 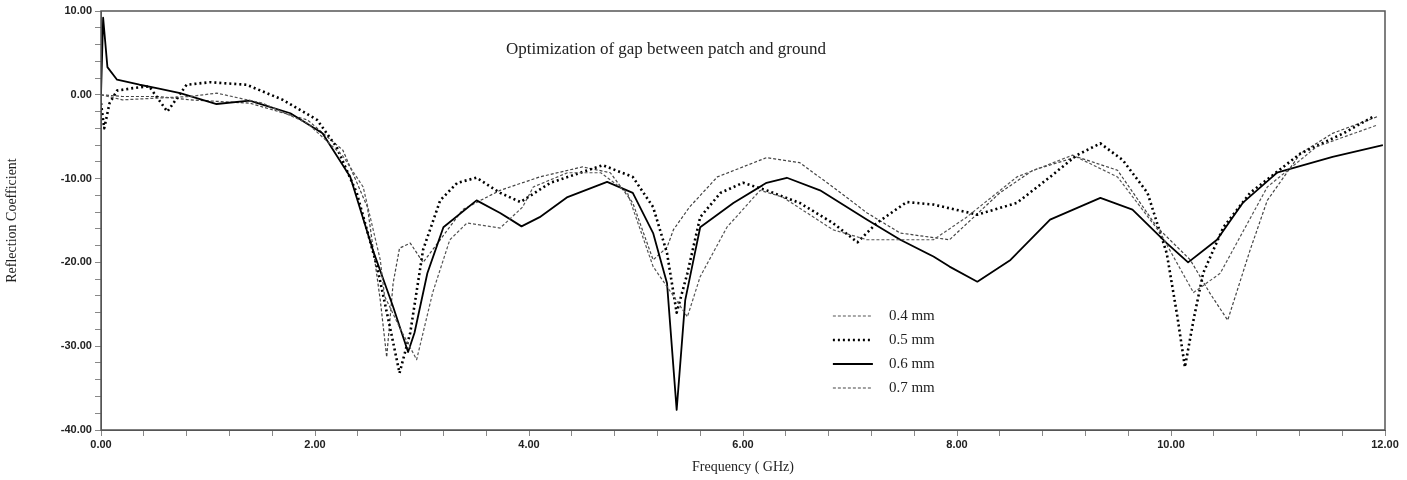 What do you see at coordinates (315, 443) in the screenshot?
I see `x-tick-label: 2.00` at bounding box center [315, 443].